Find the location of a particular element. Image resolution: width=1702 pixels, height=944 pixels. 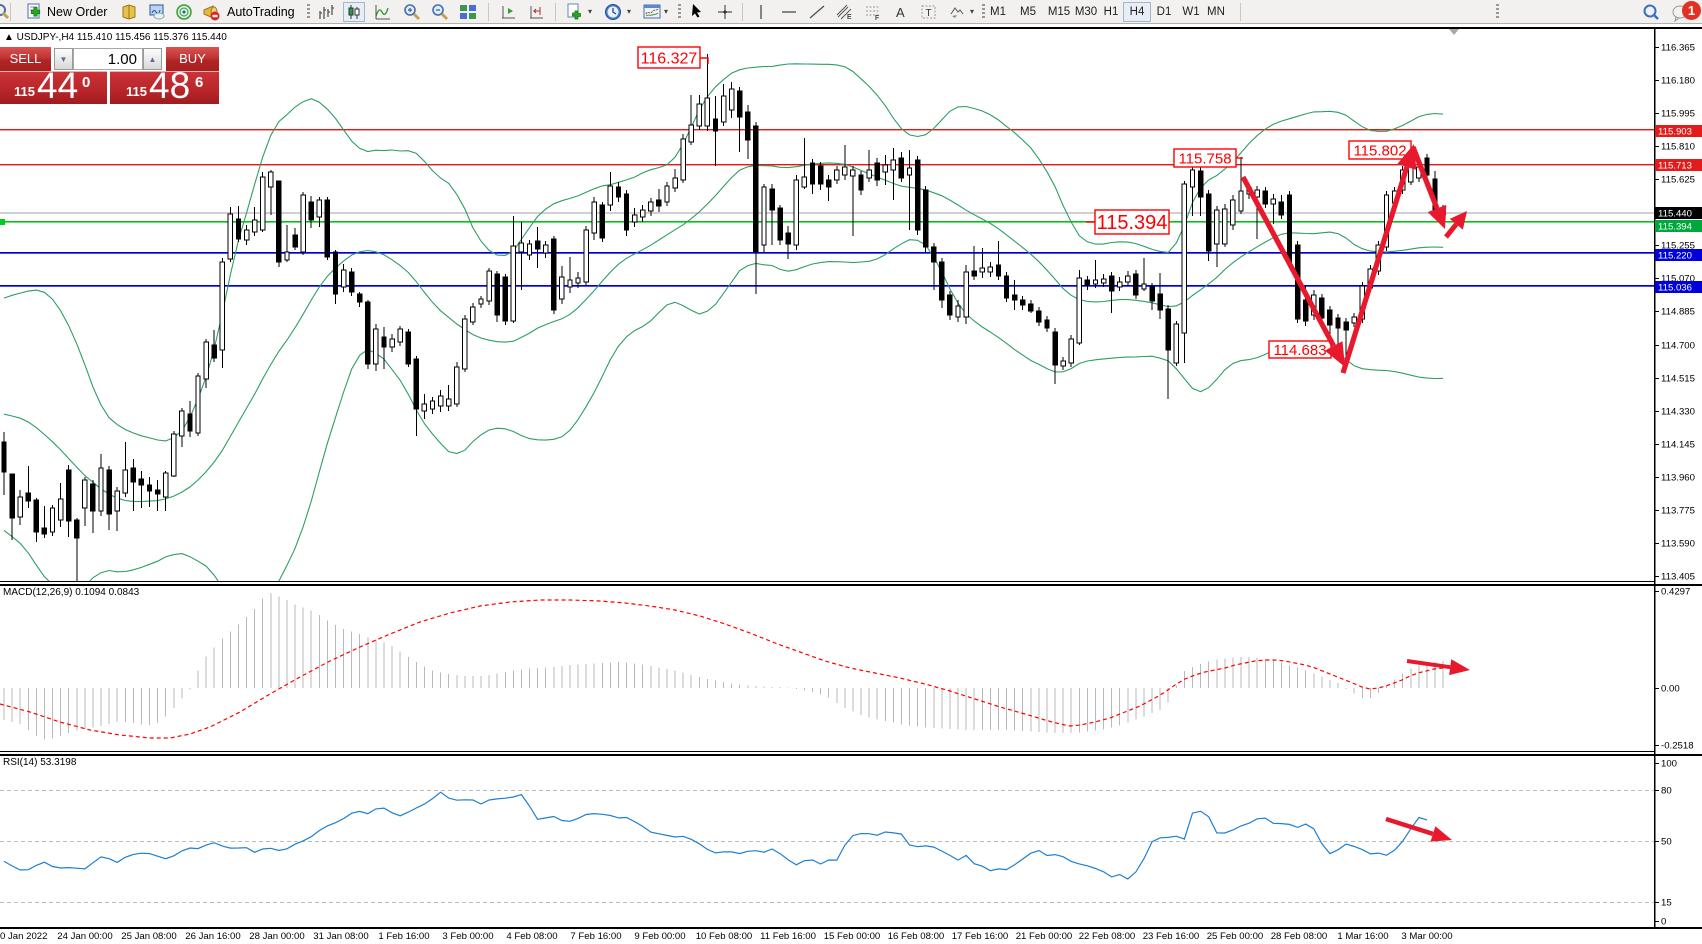

svg-text: 115.255 is located at coordinates (1678, 246).